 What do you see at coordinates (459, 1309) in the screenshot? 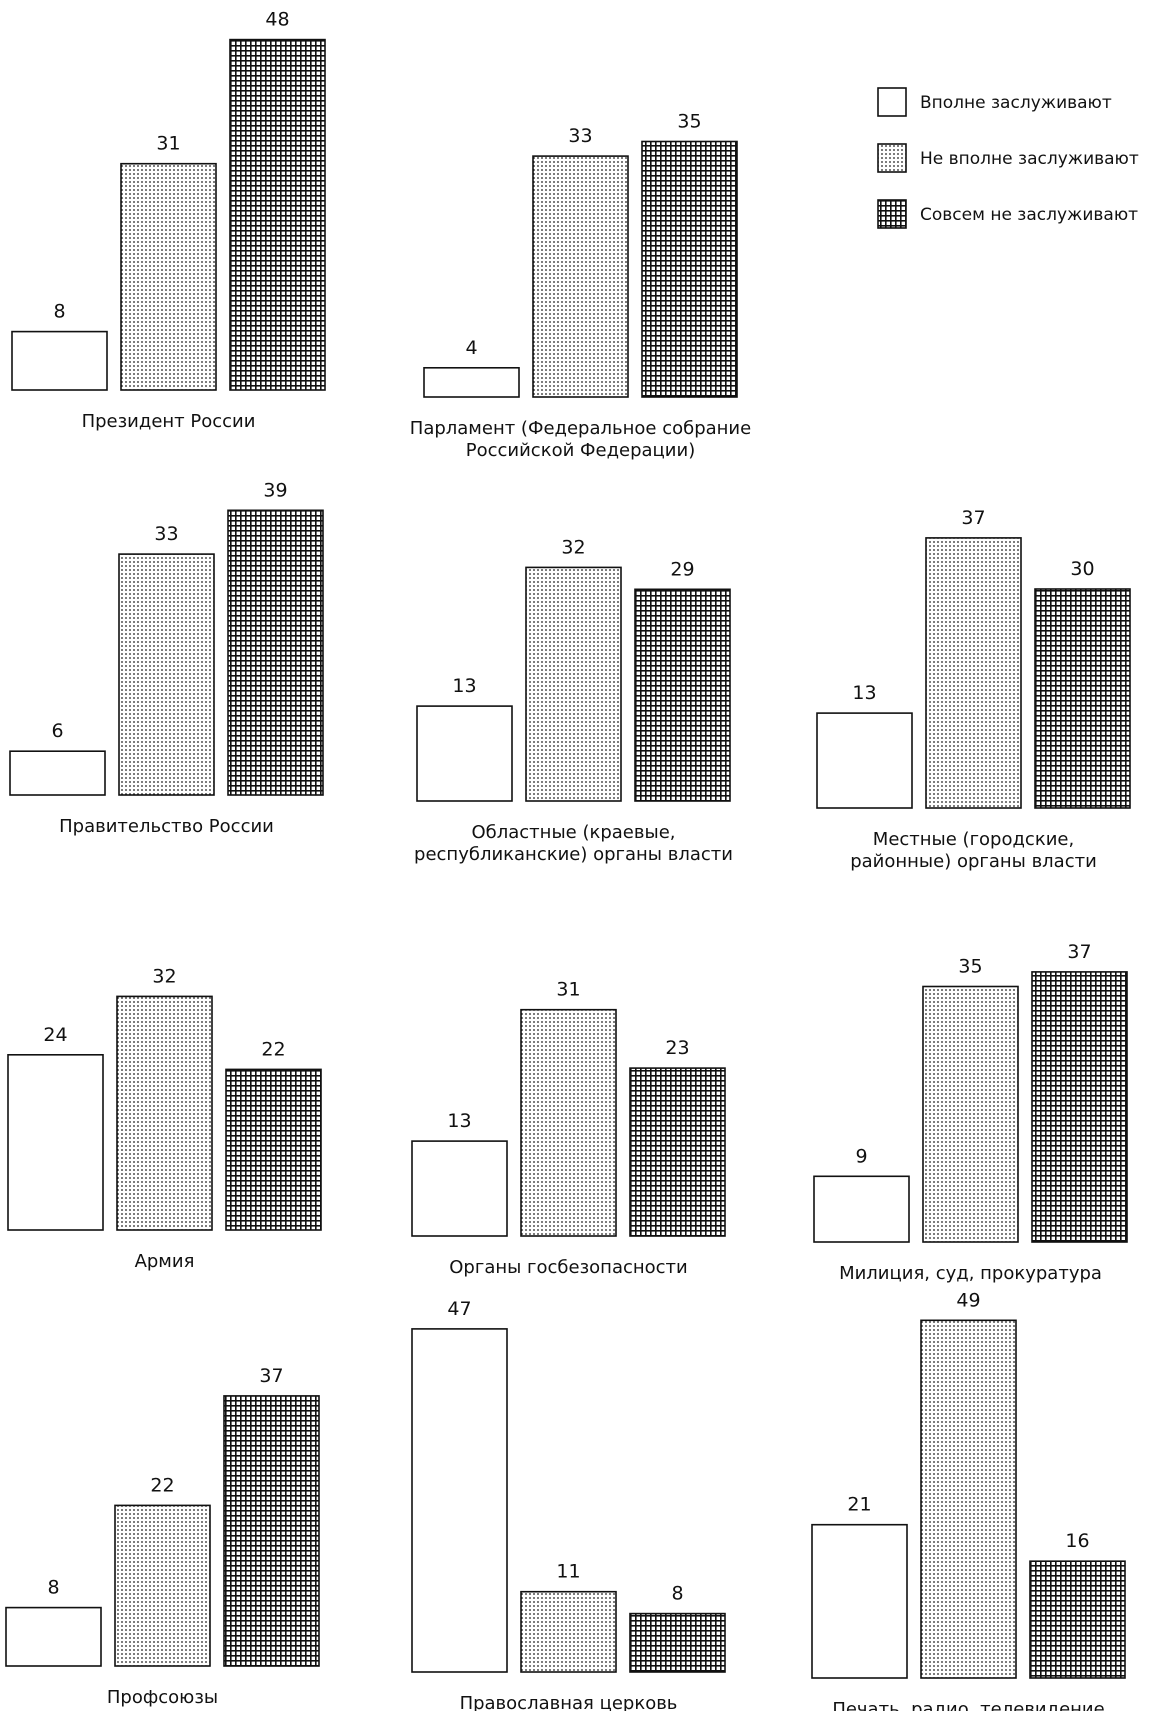
I see `value-label: 47` at bounding box center [459, 1309].